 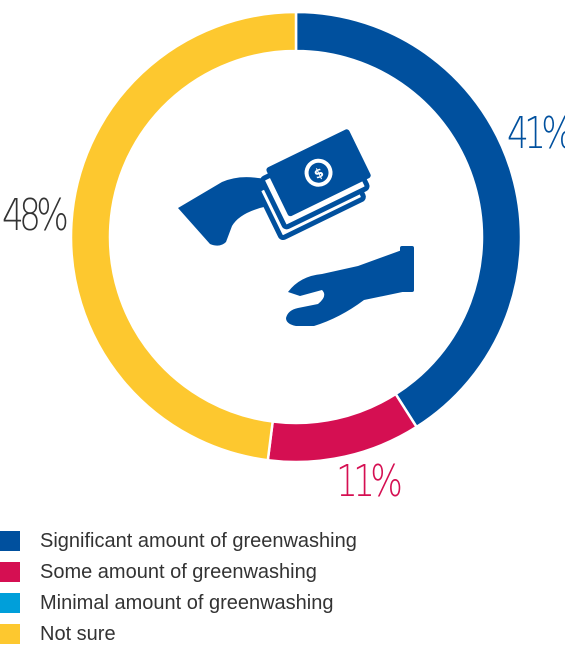 I want to click on legend-item-significant: Significant amount of greenwashing, so click(x=178, y=541).